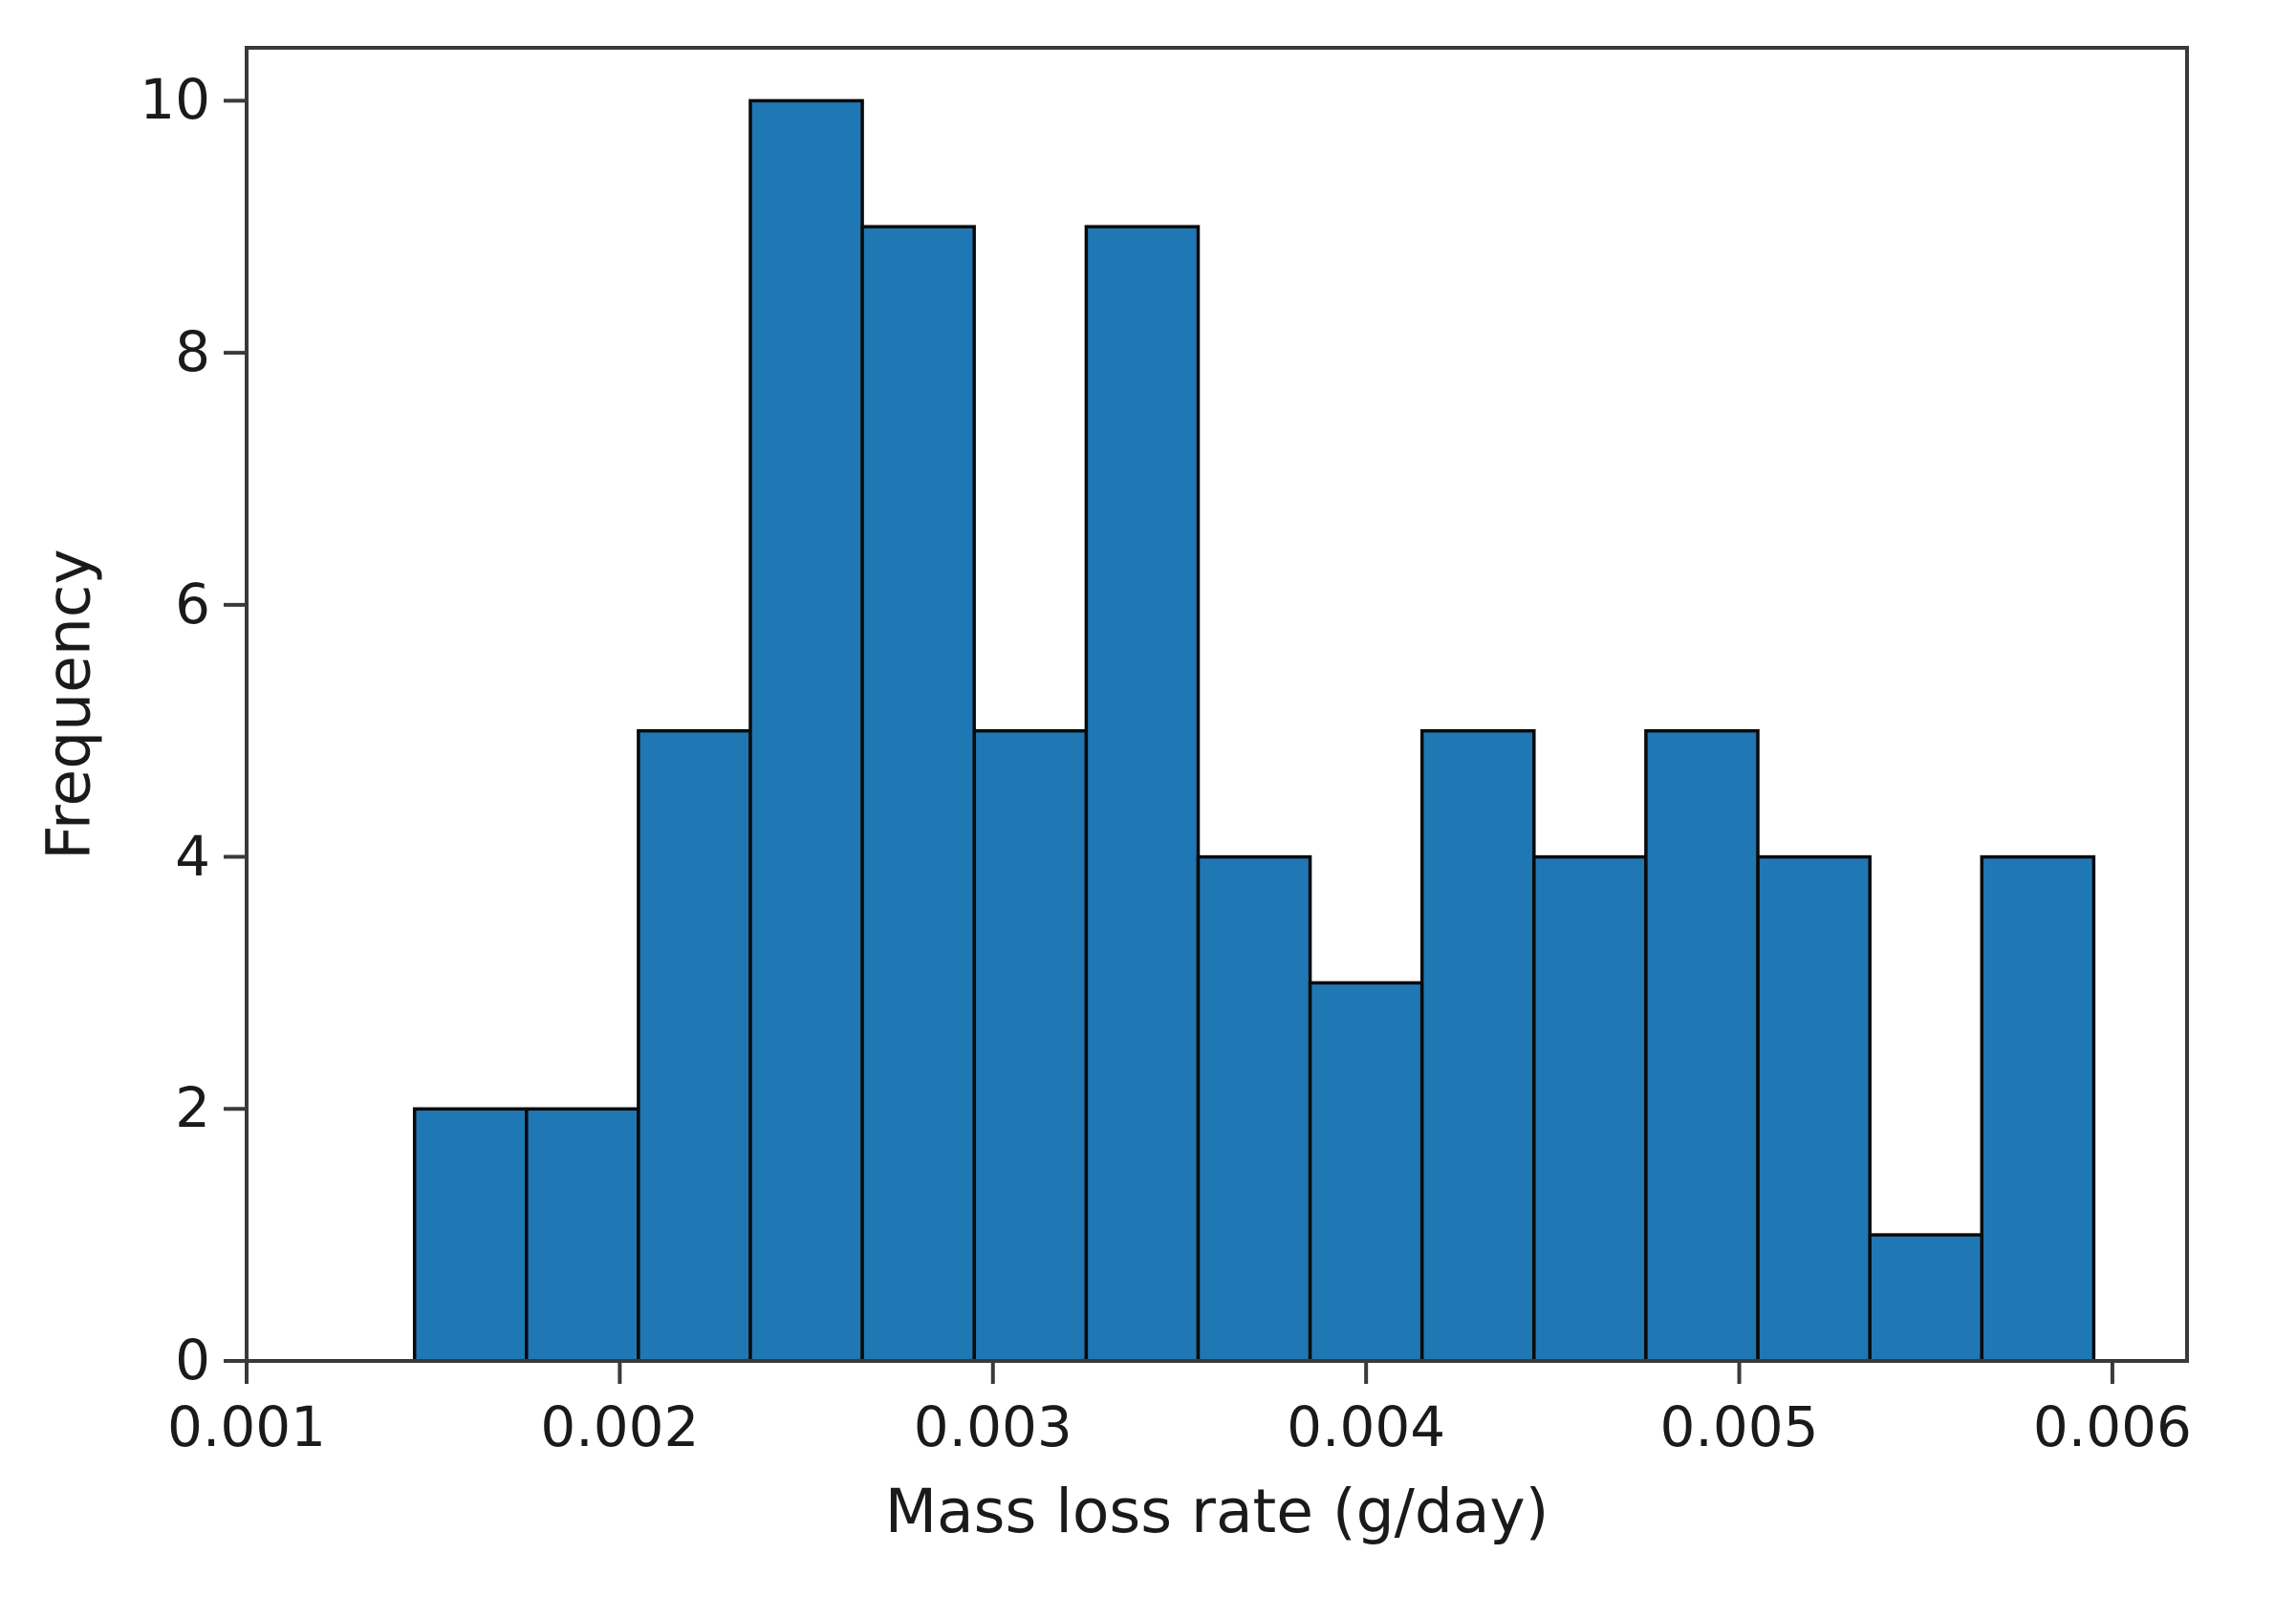  Describe the element at coordinates (192, 604) in the screenshot. I see `y-tick-label: 6` at that location.